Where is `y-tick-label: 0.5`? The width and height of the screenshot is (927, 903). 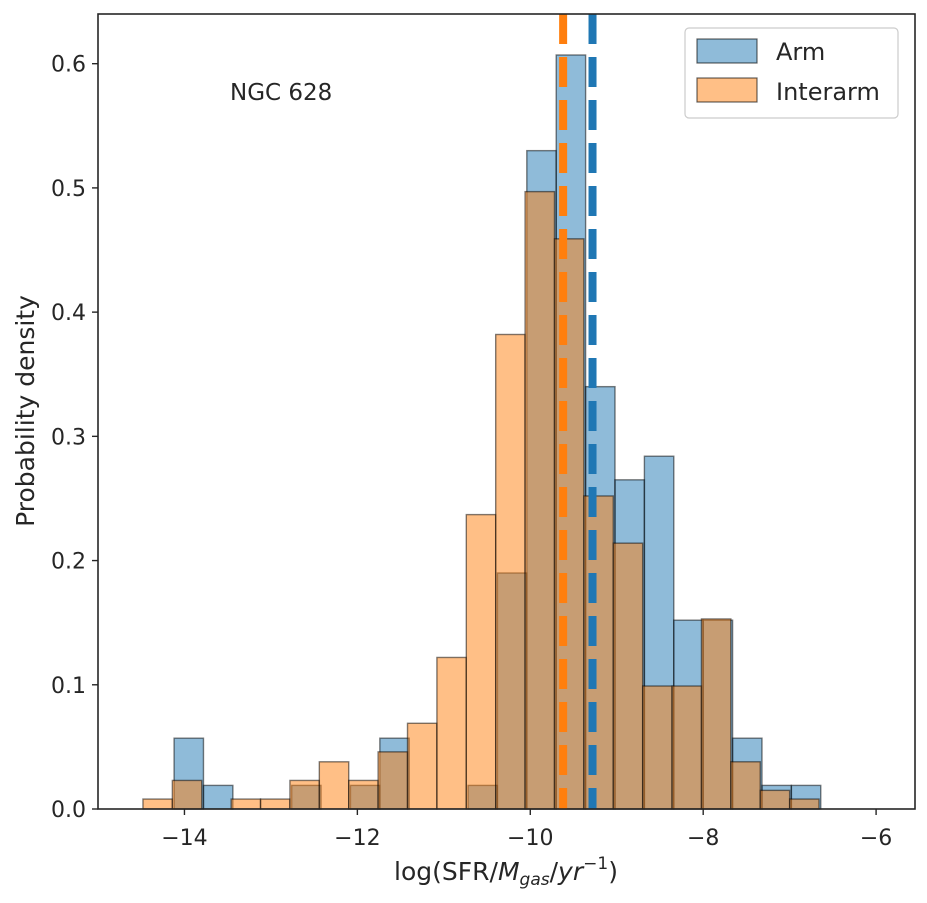 y-tick-label: 0.5 is located at coordinates (68, 189).